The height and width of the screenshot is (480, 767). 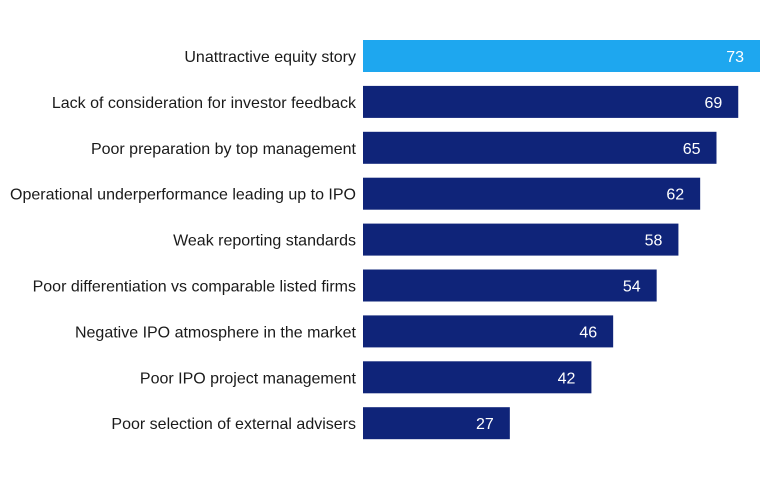 What do you see at coordinates (485, 424) in the screenshot?
I see `value-label: 27` at bounding box center [485, 424].